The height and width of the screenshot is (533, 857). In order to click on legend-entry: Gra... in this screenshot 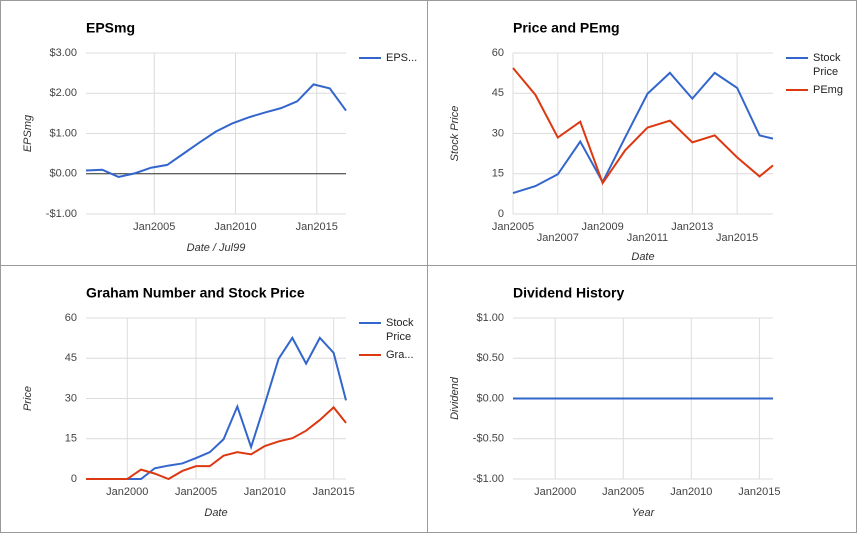, I will do `click(392, 355)`.